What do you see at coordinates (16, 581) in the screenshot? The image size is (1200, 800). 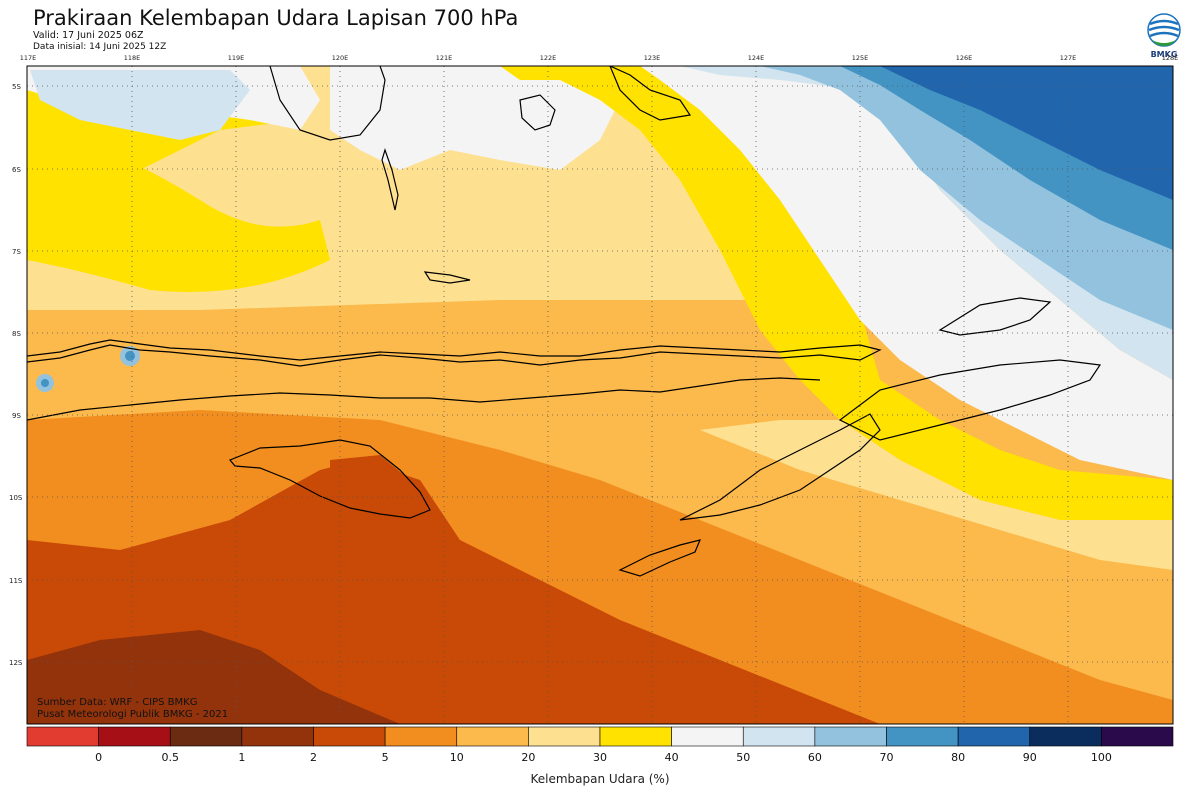 I see `lat-label: 11S` at bounding box center [16, 581].